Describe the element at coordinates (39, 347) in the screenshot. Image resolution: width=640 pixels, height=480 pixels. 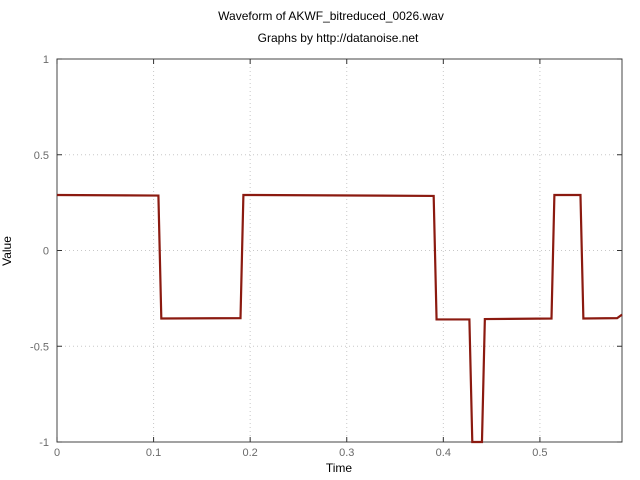
I see `y-tick-label: -0.5` at that location.